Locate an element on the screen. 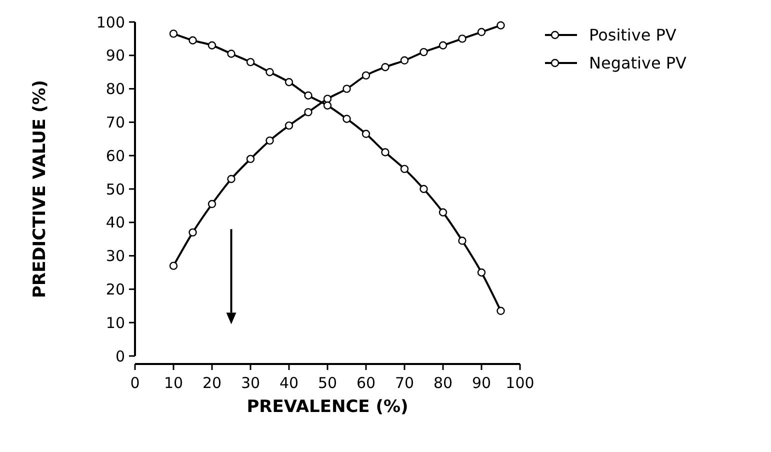  x-tick-label: 40 is located at coordinates (289, 383).